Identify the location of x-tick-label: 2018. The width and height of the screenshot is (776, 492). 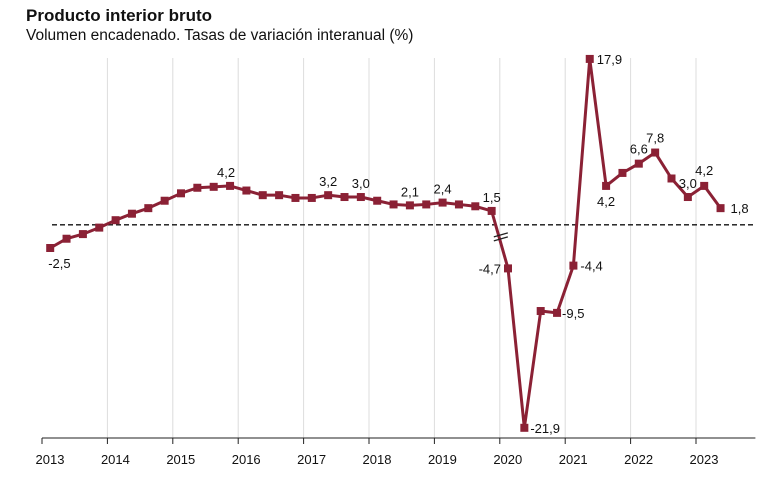
(377, 459).